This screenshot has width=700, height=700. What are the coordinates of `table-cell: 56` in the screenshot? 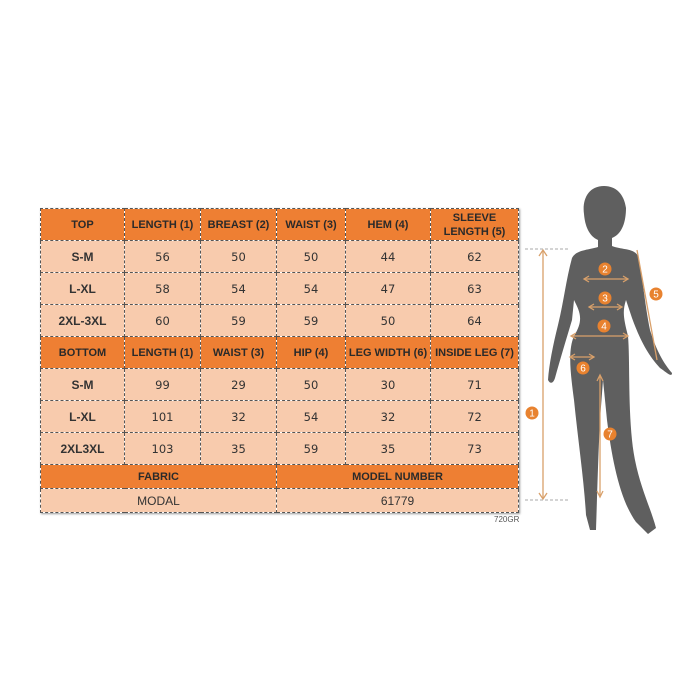 It's located at (162, 256).